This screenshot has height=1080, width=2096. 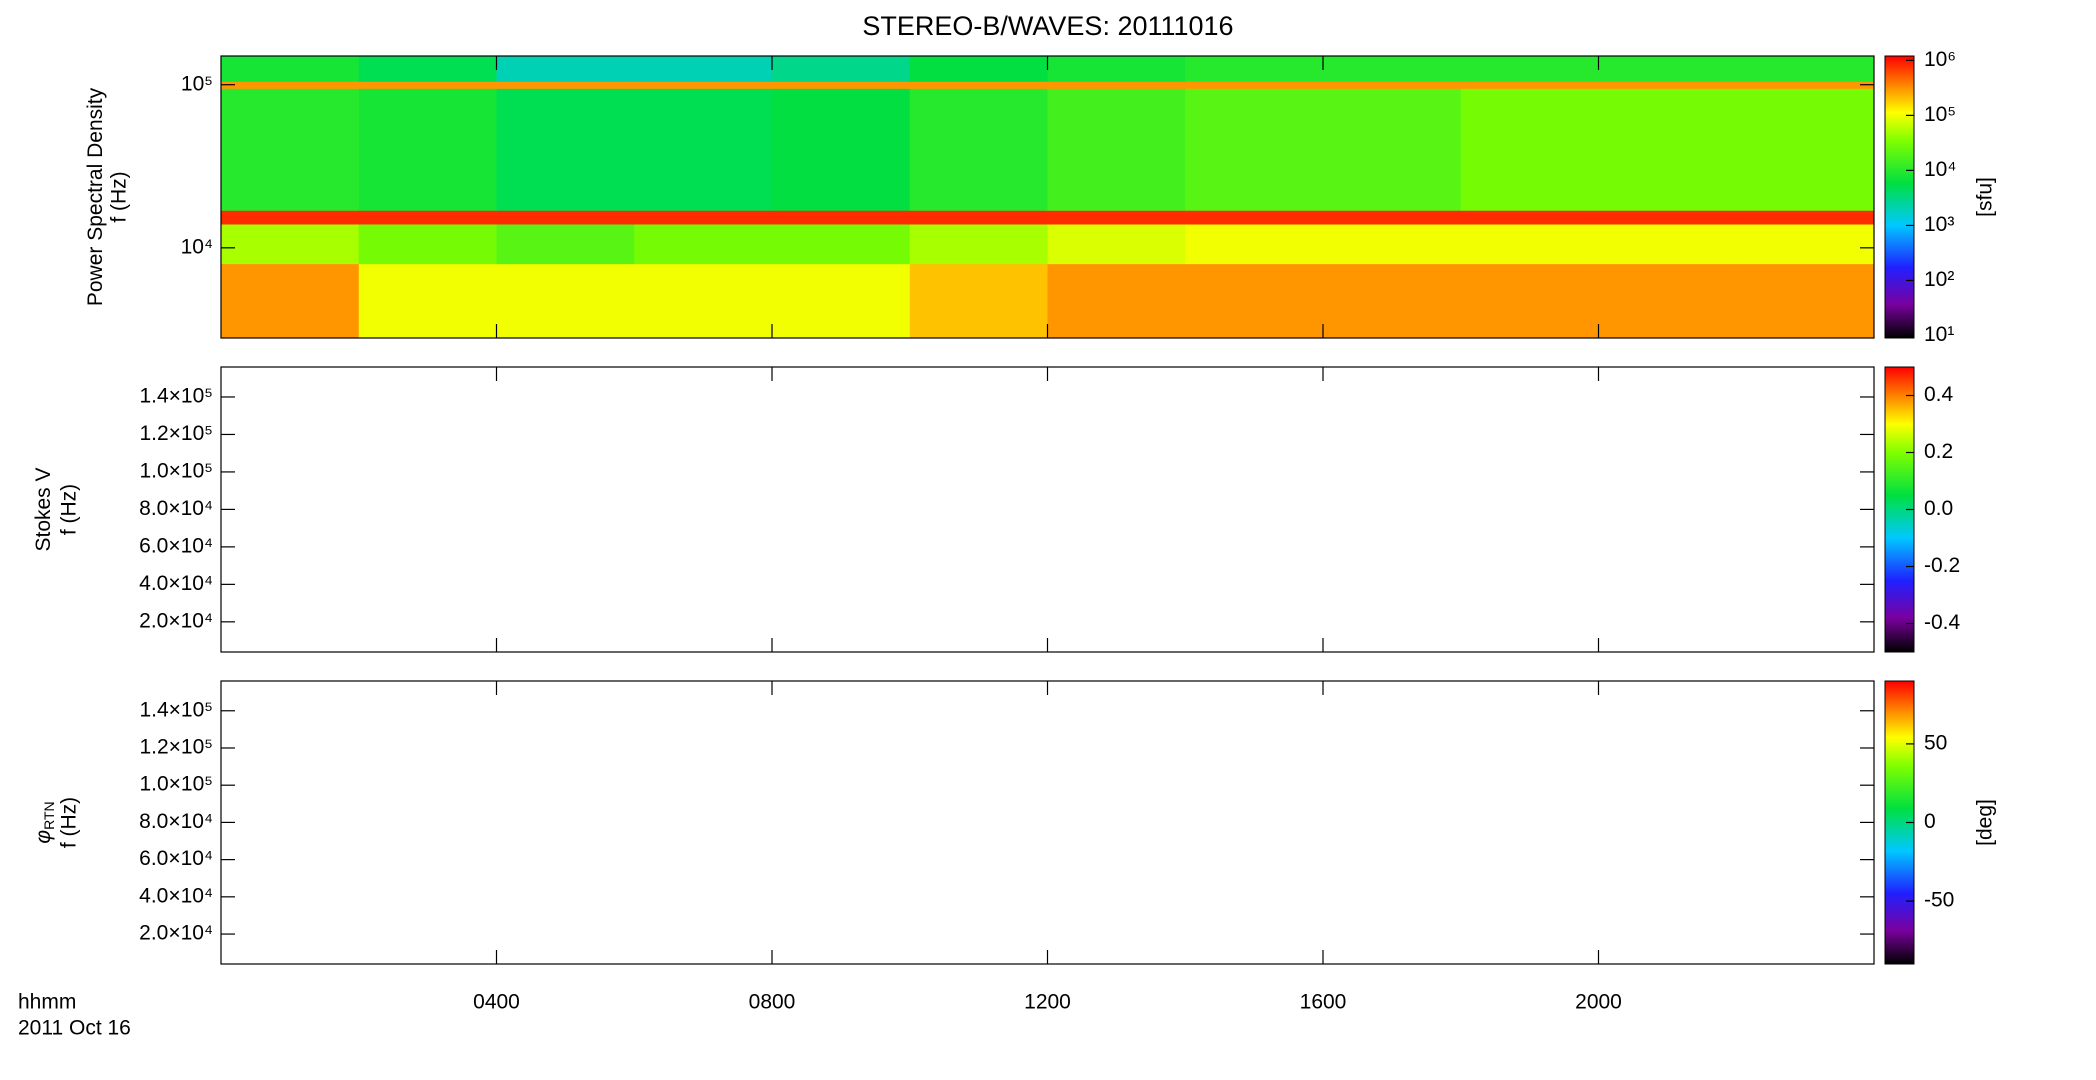 What do you see at coordinates (1985, 197) in the screenshot?
I see `colorbar-label: [sfu]` at bounding box center [1985, 197].